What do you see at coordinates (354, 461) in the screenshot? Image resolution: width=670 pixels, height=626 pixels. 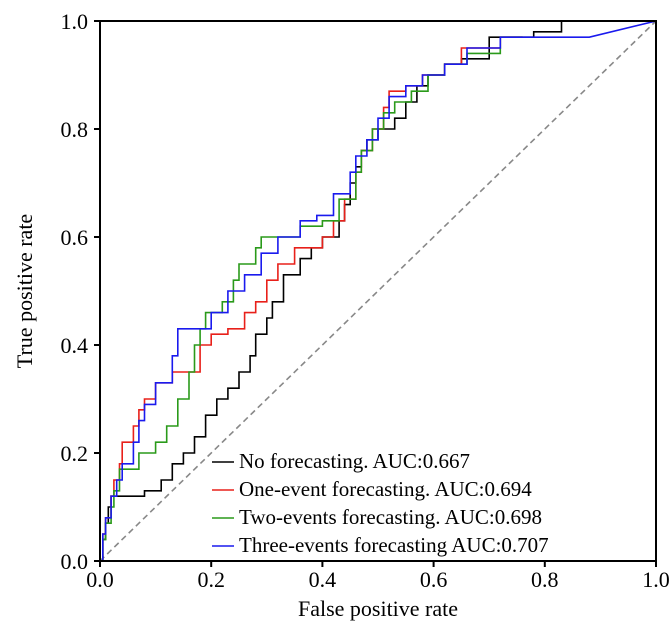 I see `legend-label-0: No forecasting. AUC:0.667` at bounding box center [354, 461].